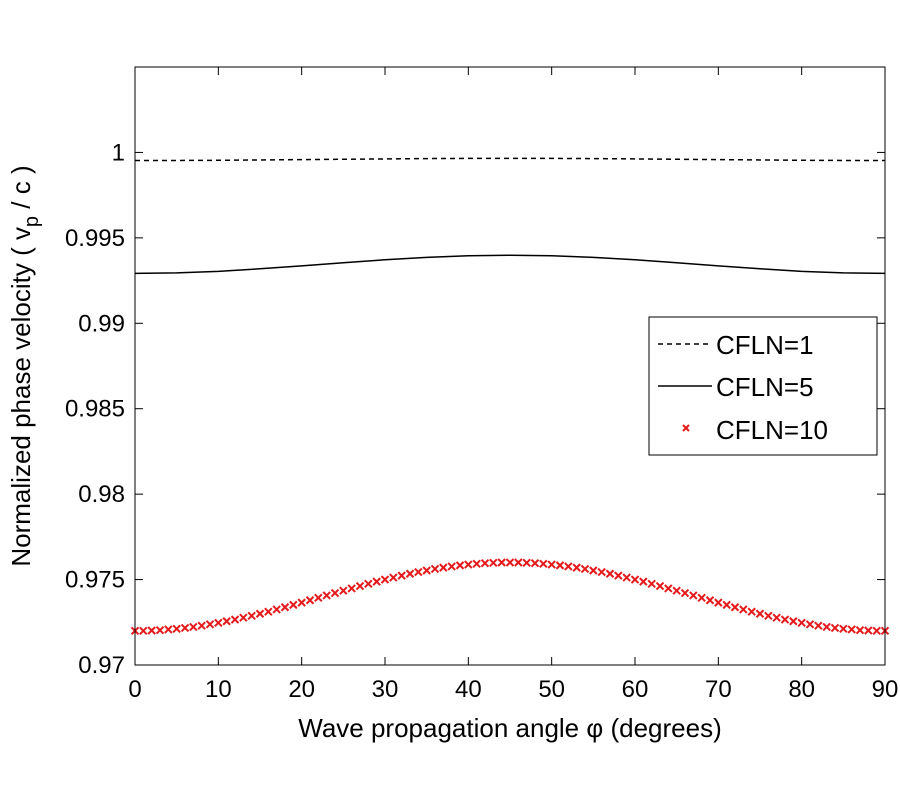 The width and height of the screenshot is (900, 800). What do you see at coordinates (551, 689) in the screenshot?
I see `x-tick-label: 50` at bounding box center [551, 689].